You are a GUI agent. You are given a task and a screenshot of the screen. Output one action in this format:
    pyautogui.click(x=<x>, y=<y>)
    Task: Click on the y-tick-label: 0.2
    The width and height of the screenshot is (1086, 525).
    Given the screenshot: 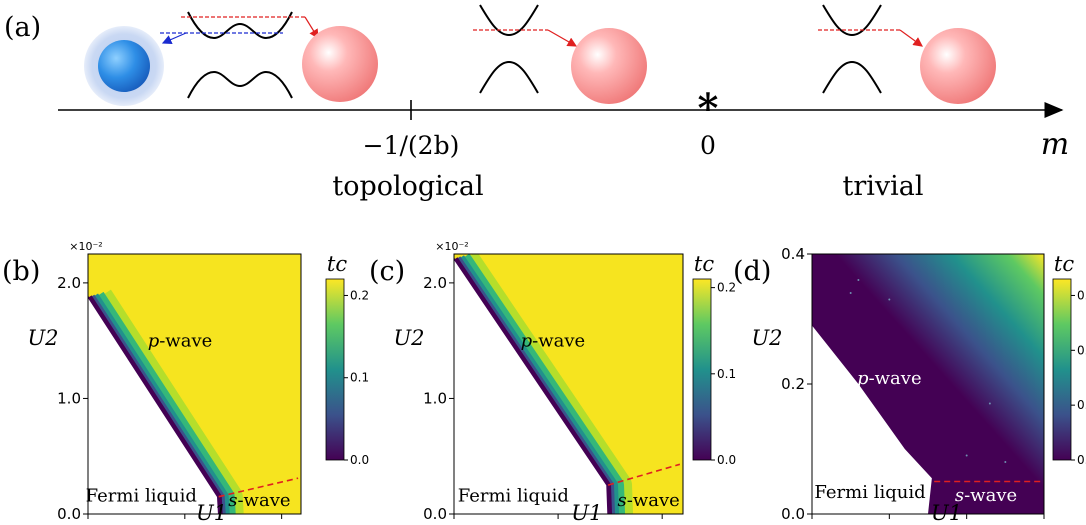 What is the action you would take?
    pyautogui.click(x=793, y=384)
    